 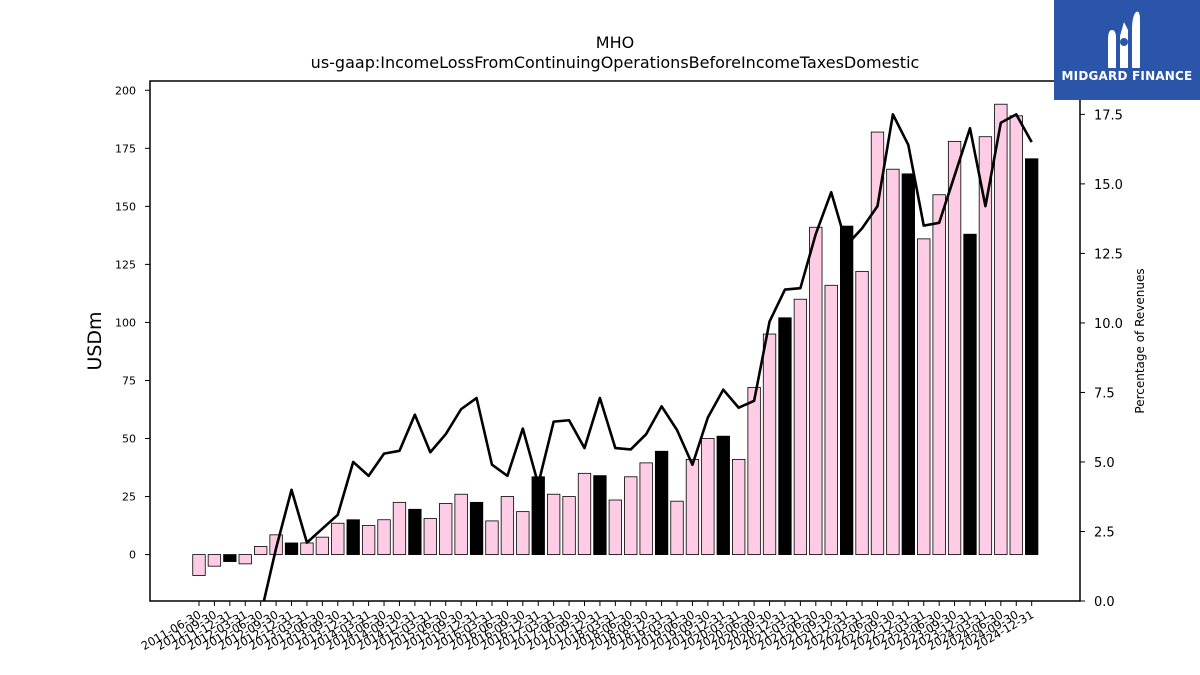 What do you see at coordinates (1108, 185) in the screenshot?
I see `y2-tick-label: 15.0` at bounding box center [1108, 185].